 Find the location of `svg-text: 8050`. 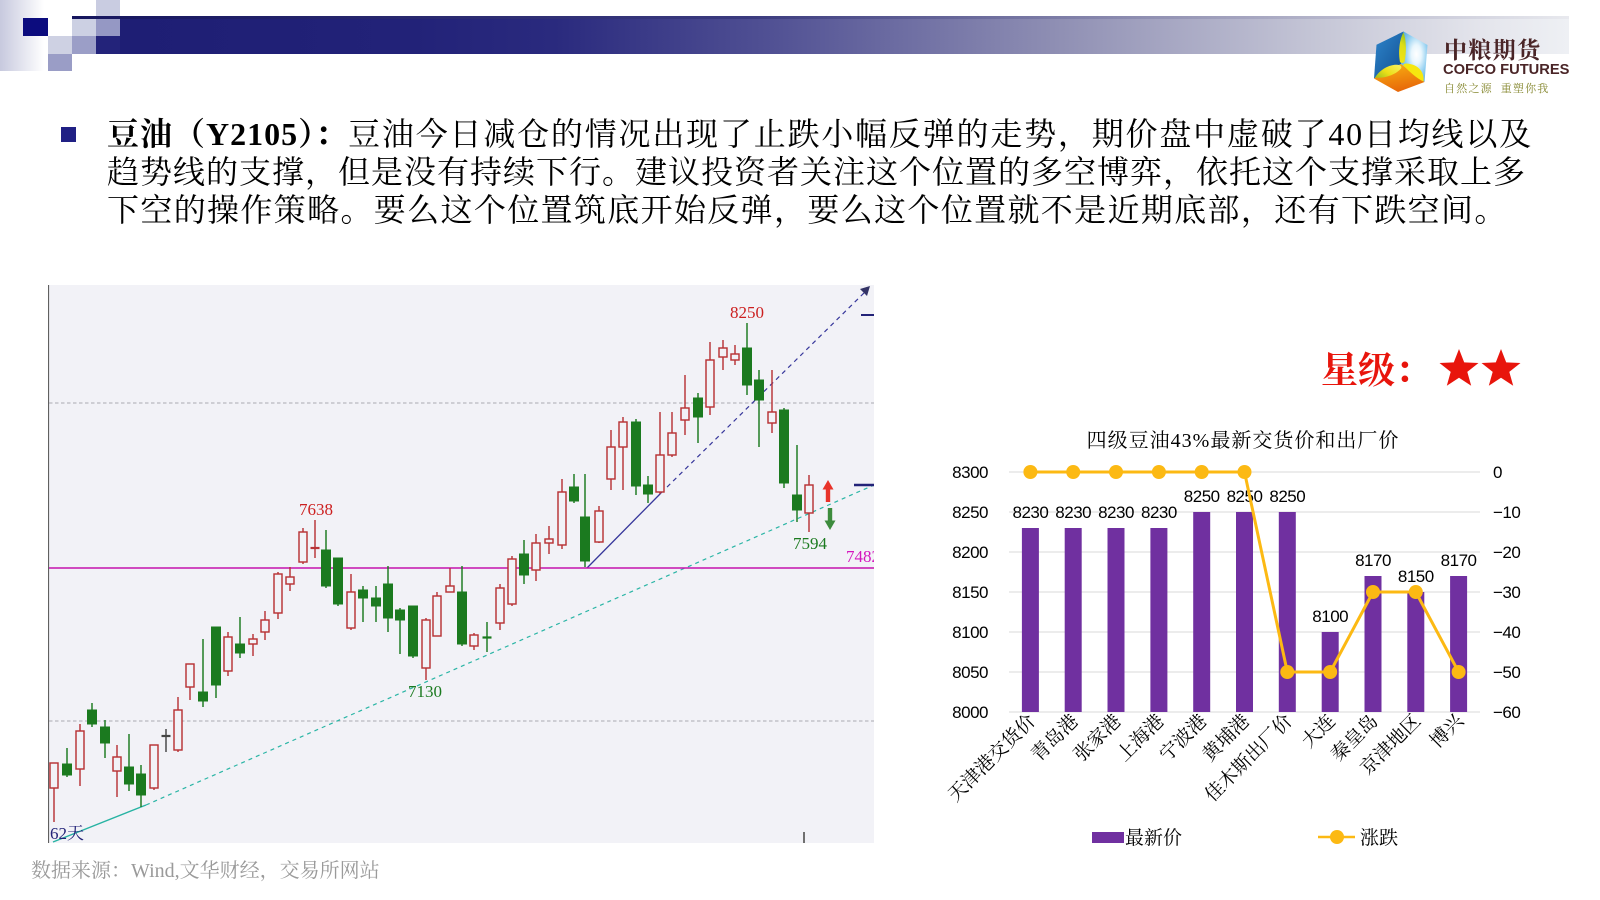

svg-text: 8050 is located at coordinates (970, 672).